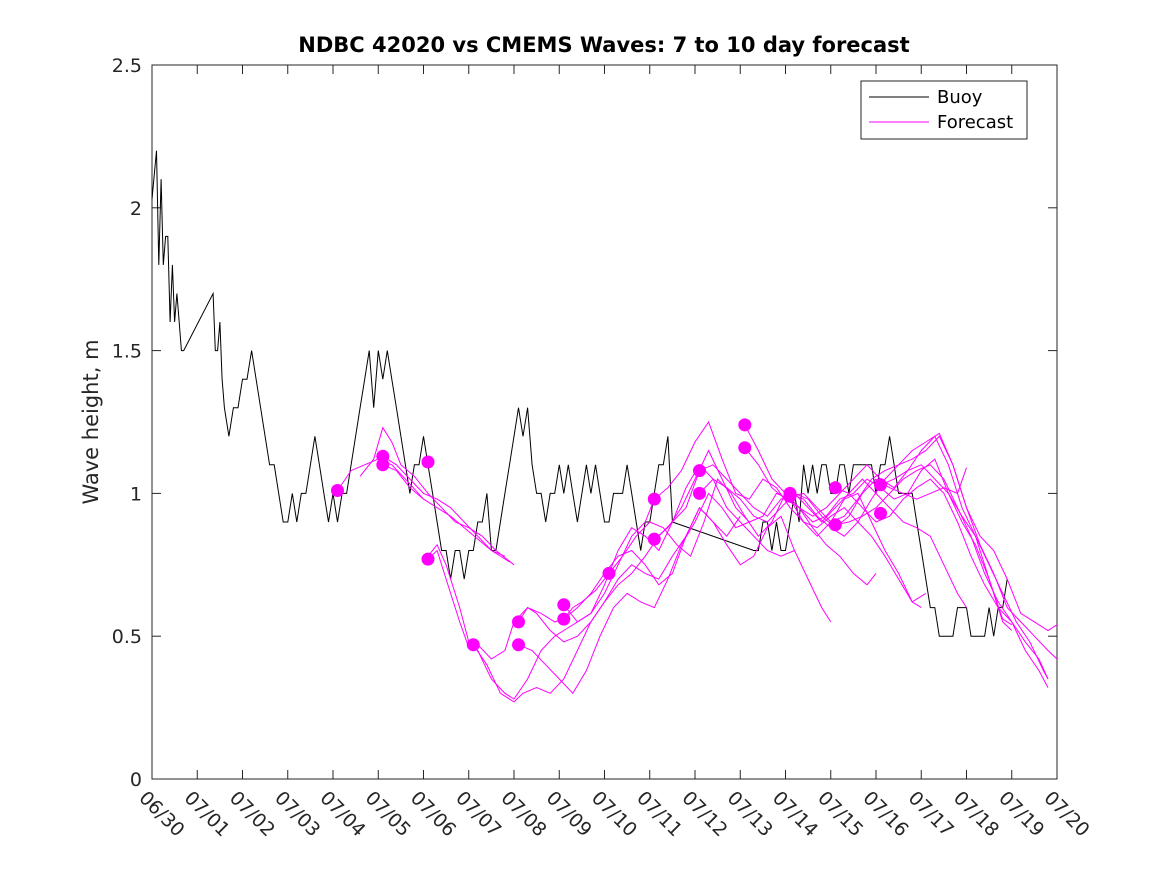  What do you see at coordinates (91, 421) in the screenshot?
I see `y-axis-label: Wave height, m` at bounding box center [91, 421].